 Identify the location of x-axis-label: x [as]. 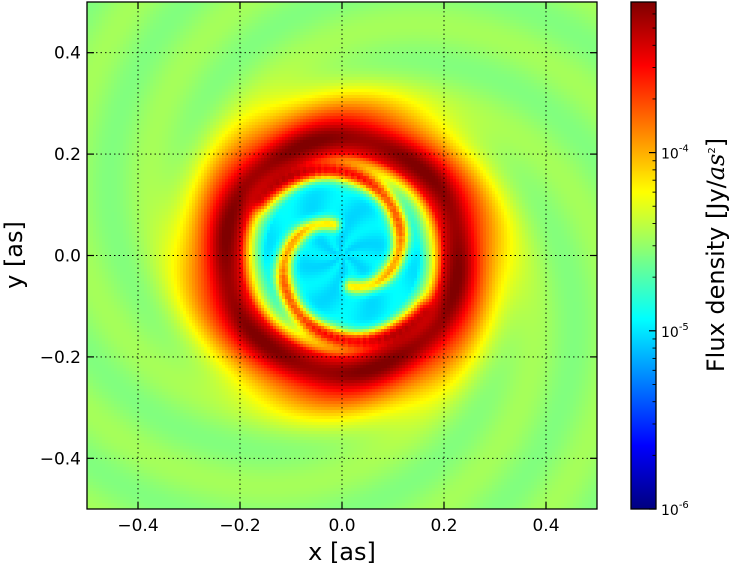
(342, 552).